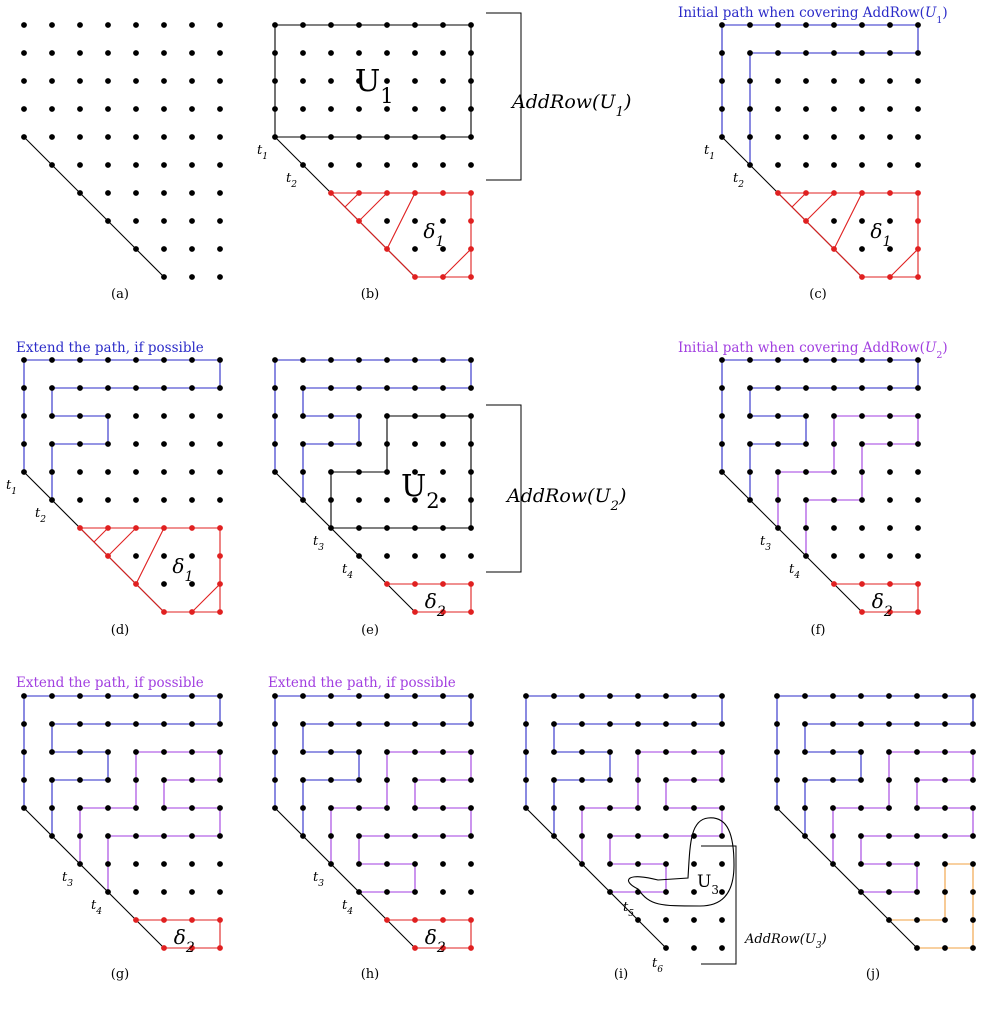 This screenshot has width=986, height=1021. What do you see at coordinates (40, 515) in the screenshot?
I see `tick-label-t2: t2` at bounding box center [40, 515].